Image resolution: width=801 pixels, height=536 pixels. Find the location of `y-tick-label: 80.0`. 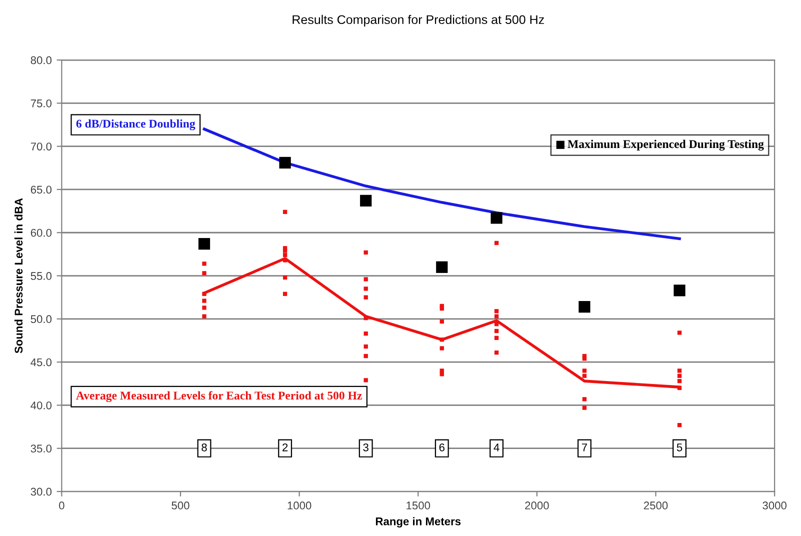

y-tick-label: 80.0 is located at coordinates (41, 60).